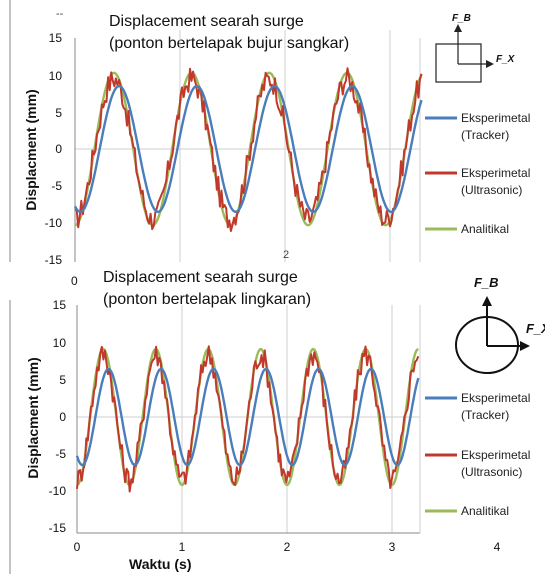  Describe the element at coordinates (500, 324) in the screenshot. I see `panel-2-force-diagram: F_B F_X` at that location.